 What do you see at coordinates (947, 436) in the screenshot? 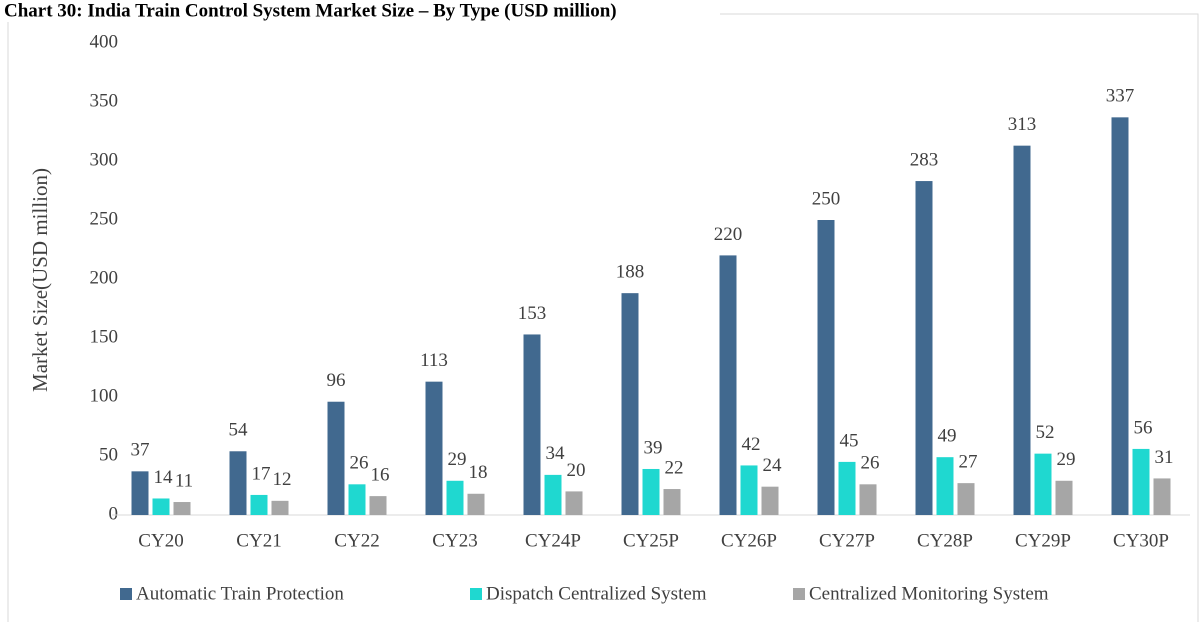
I see `data-label: 49` at bounding box center [947, 436].